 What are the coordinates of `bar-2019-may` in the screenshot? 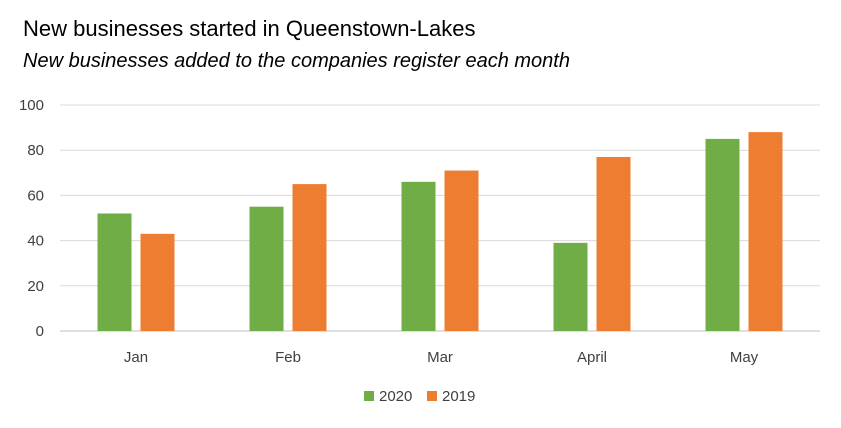 It's located at (765, 231).